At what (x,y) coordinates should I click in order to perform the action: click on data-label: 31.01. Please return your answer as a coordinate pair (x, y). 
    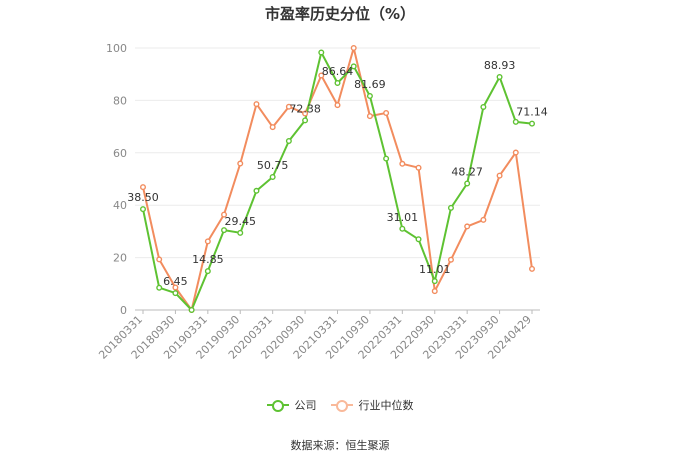
    Looking at the image, I should click on (403, 217).